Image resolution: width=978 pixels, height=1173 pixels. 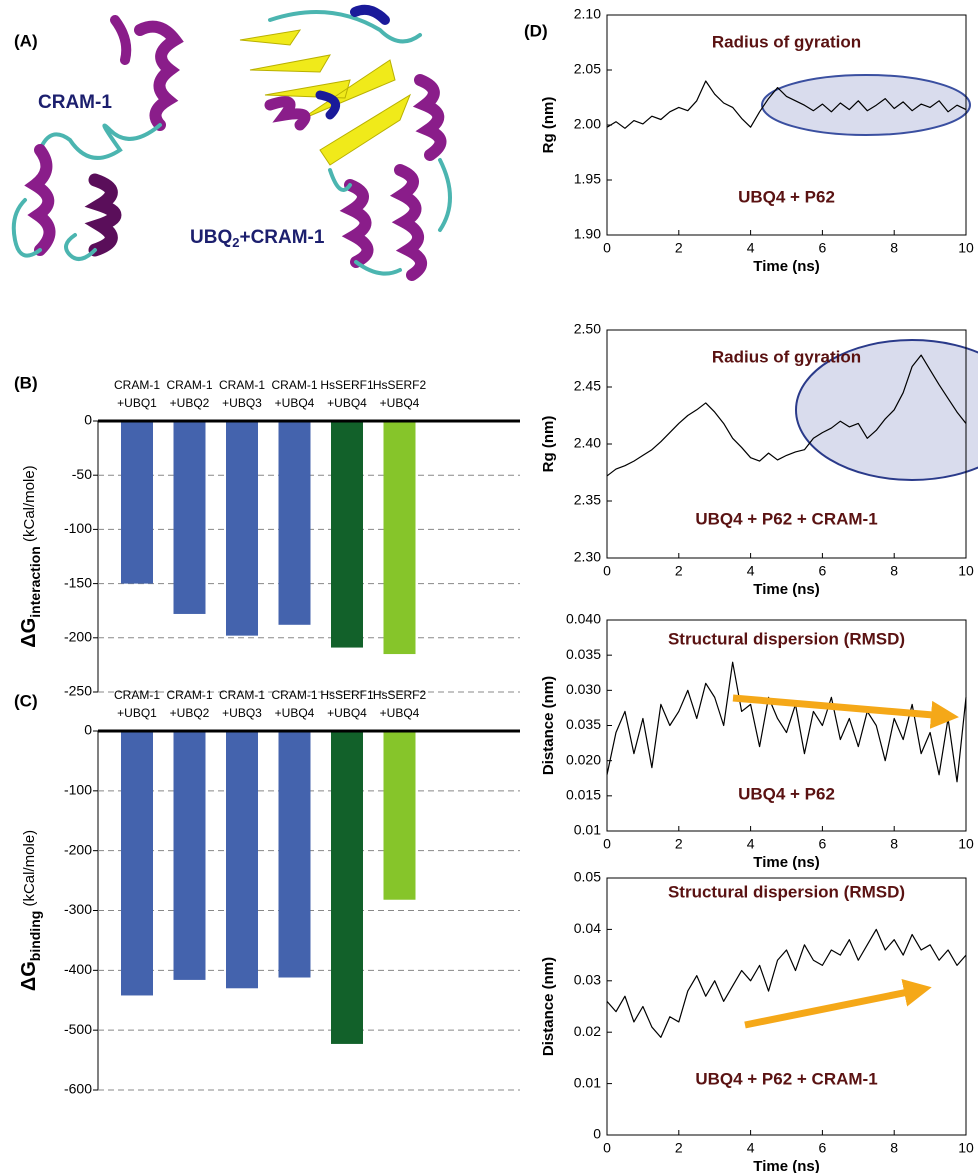 I want to click on y-tick-label: 2.35, so click(x=587, y=500).